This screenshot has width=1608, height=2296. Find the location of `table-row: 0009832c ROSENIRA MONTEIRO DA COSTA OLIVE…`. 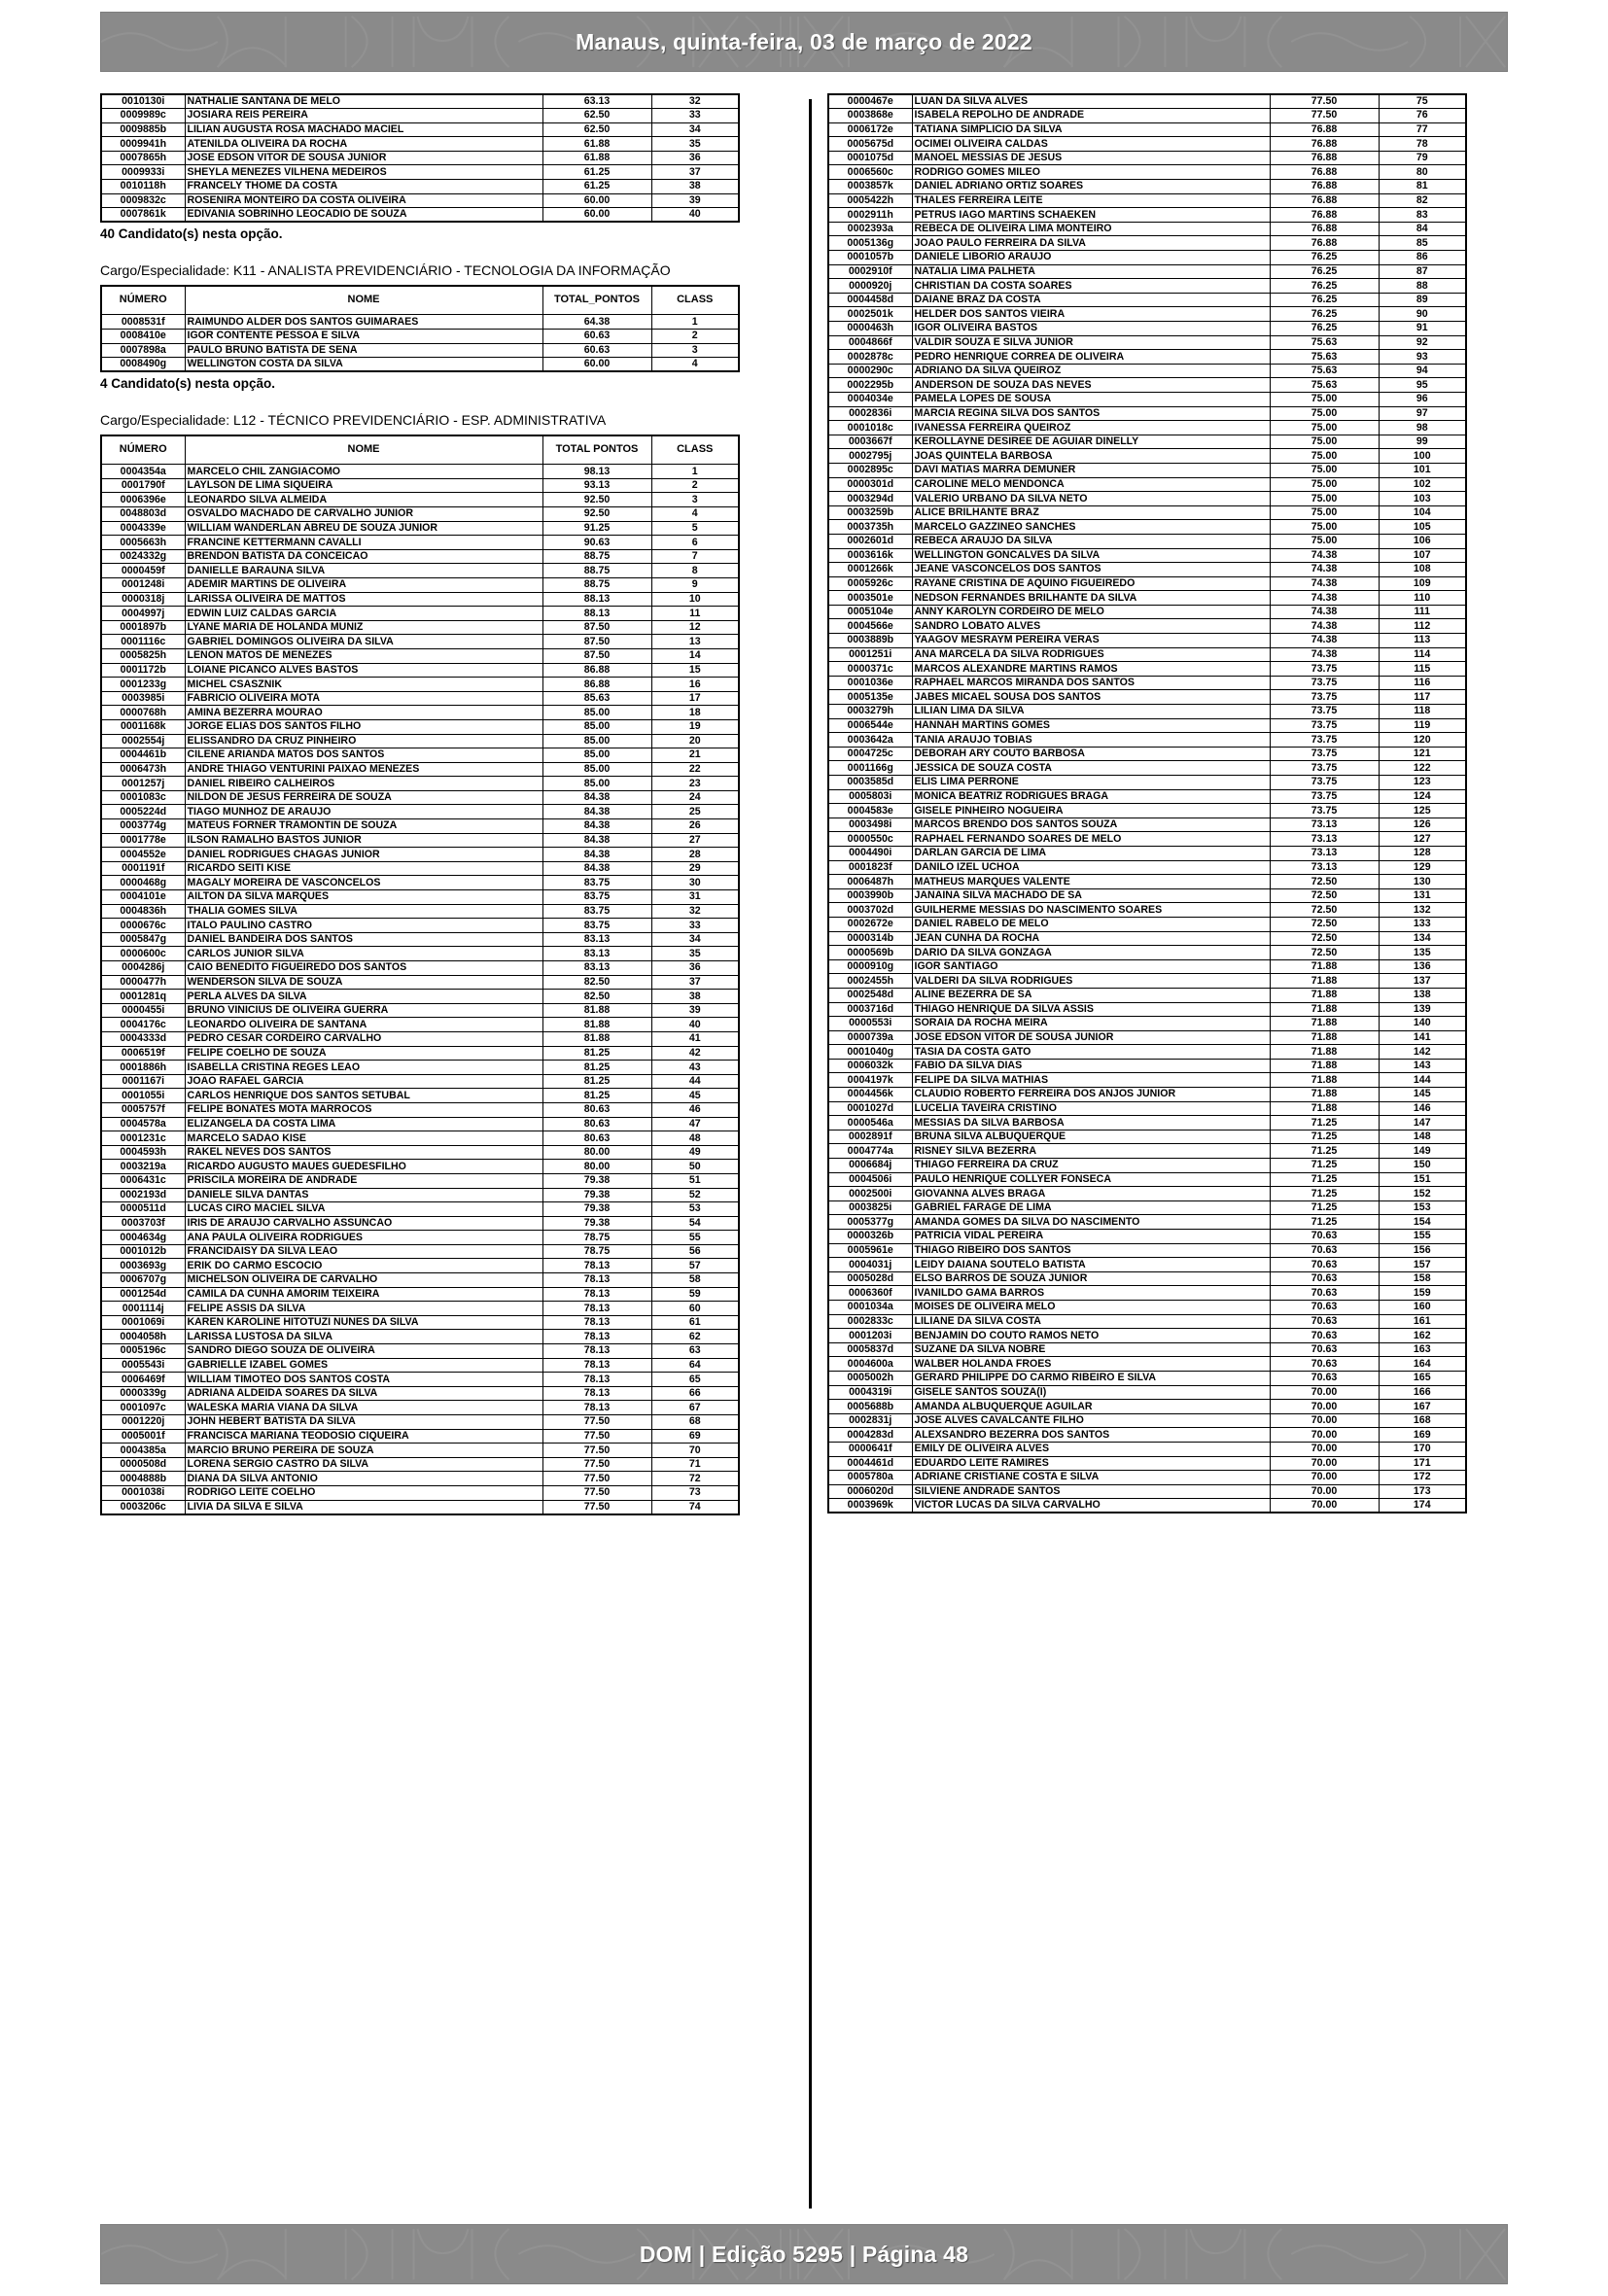

table-row: 0009832c ROSENIRA MONTEIRO DA COSTA OLIVE… is located at coordinates (420, 200).